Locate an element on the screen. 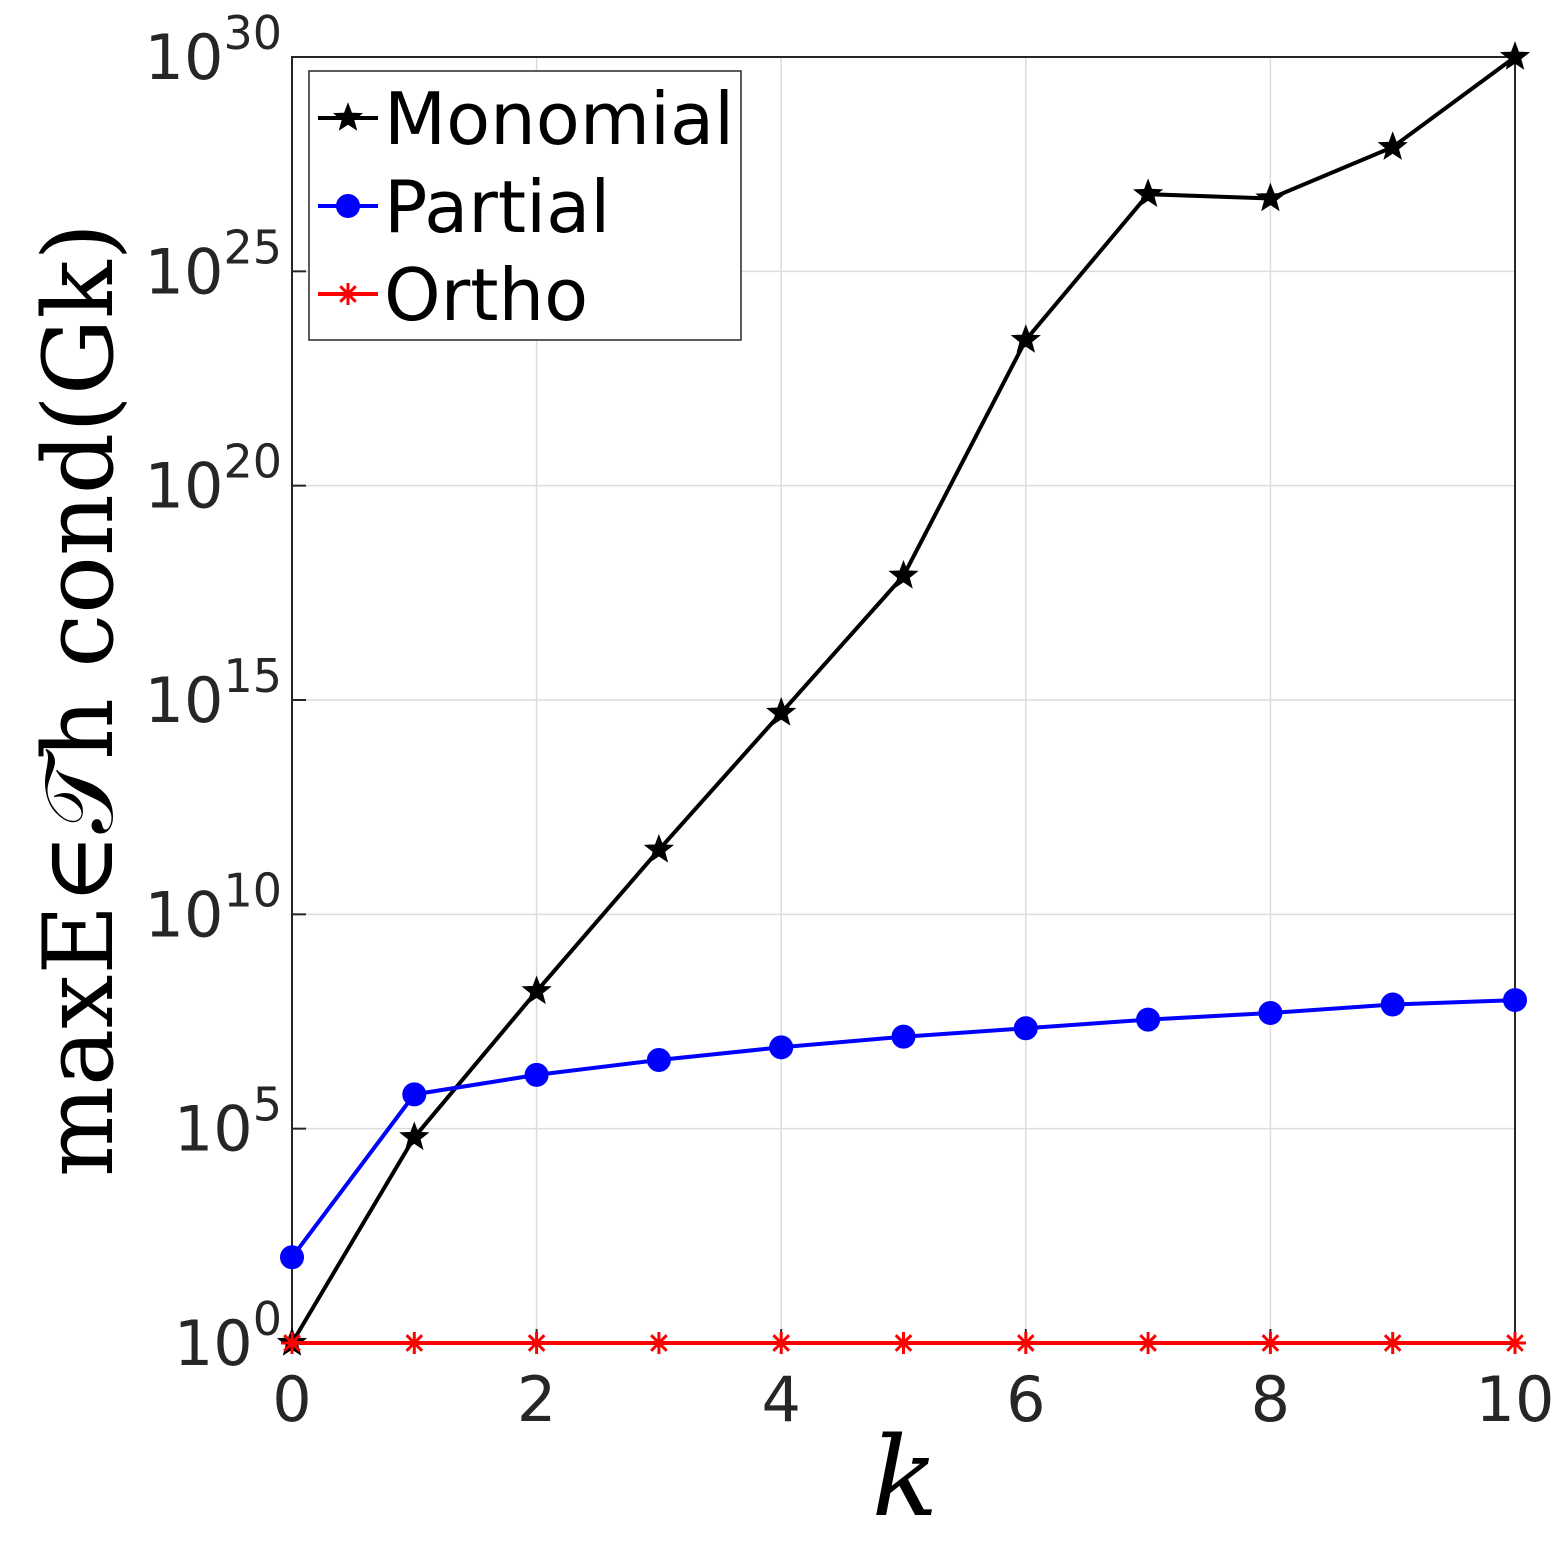 This screenshot has width=1563, height=1563. legend-label: Ortho is located at coordinates (486, 295).